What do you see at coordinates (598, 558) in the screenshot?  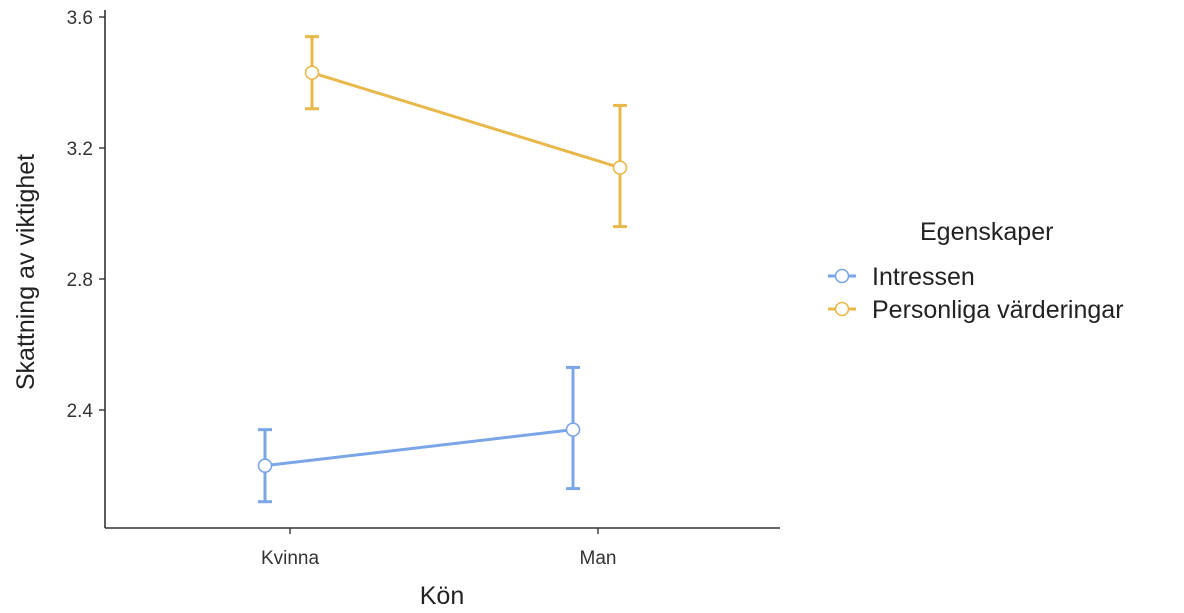 I see `x-tick-label: Man` at bounding box center [598, 558].